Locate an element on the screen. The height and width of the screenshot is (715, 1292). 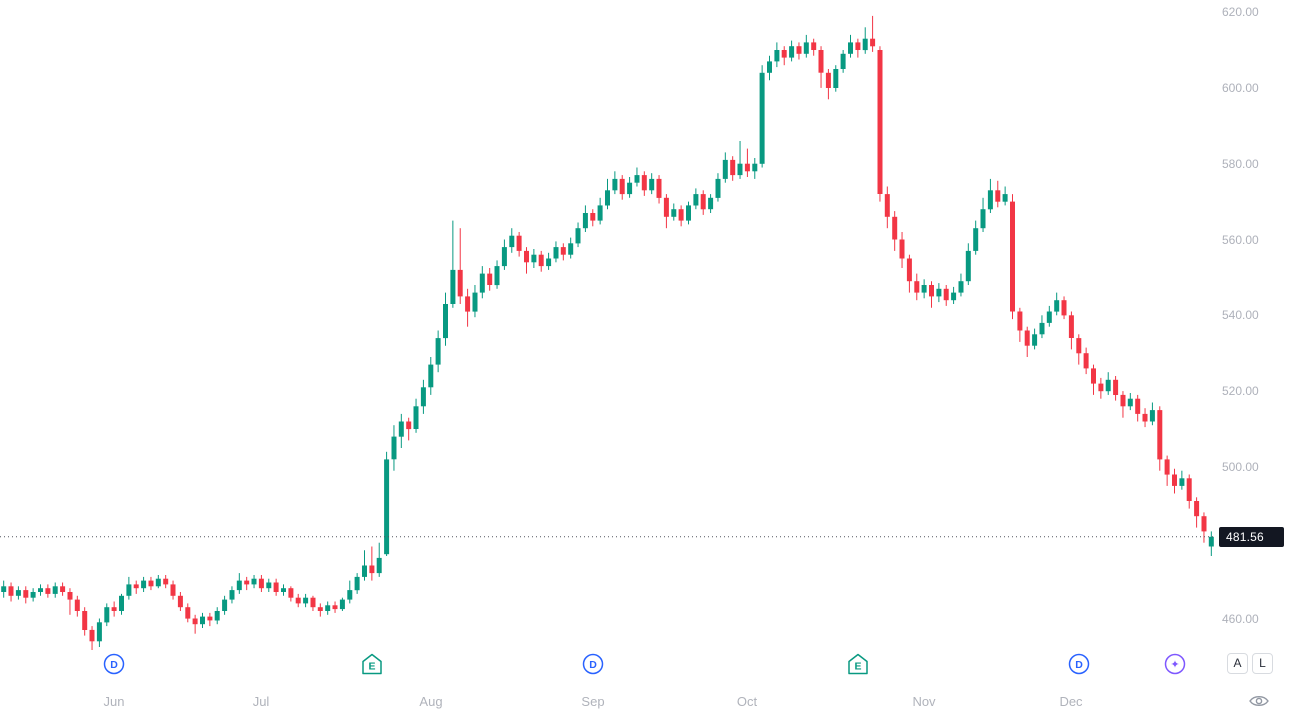
price-axis-label: 460.00 is located at coordinates (1240, 619).